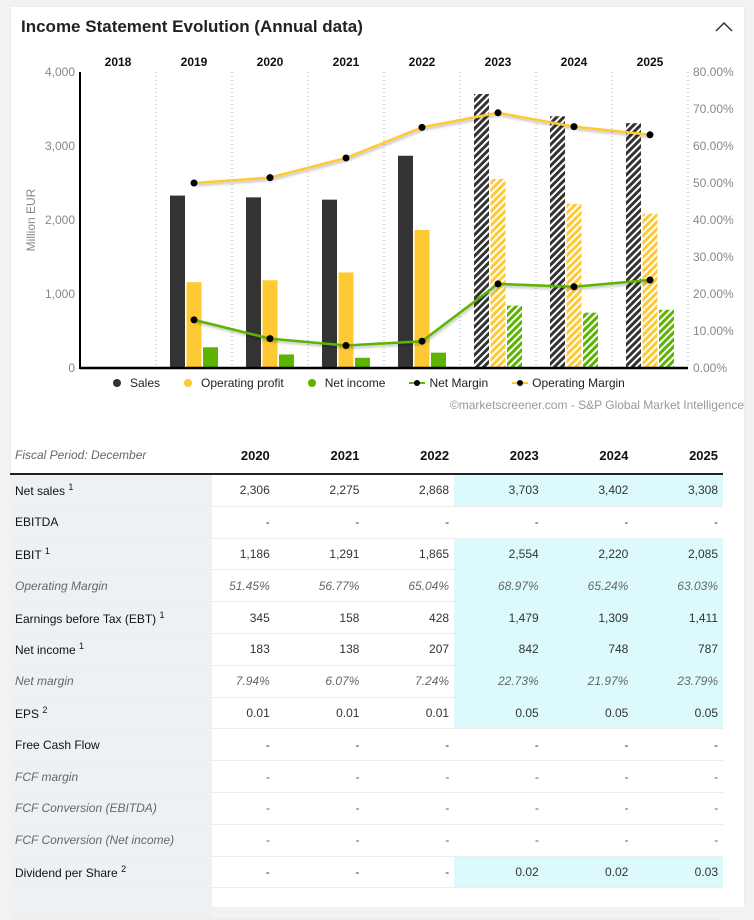 The height and width of the screenshot is (920, 754). Describe the element at coordinates (234, 383) in the screenshot. I see `legend-item-operating-profit: Operating profit` at that location.